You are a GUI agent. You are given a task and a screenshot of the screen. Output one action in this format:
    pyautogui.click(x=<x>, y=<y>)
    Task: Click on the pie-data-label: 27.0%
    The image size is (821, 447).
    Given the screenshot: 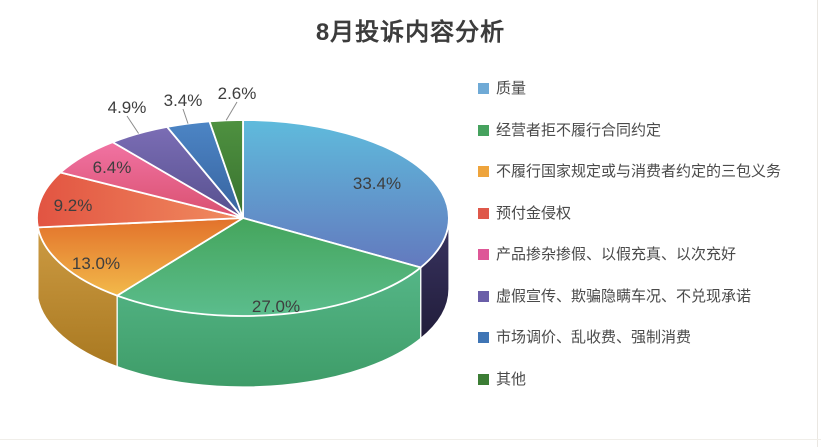 What is the action you would take?
    pyautogui.click(x=276, y=306)
    